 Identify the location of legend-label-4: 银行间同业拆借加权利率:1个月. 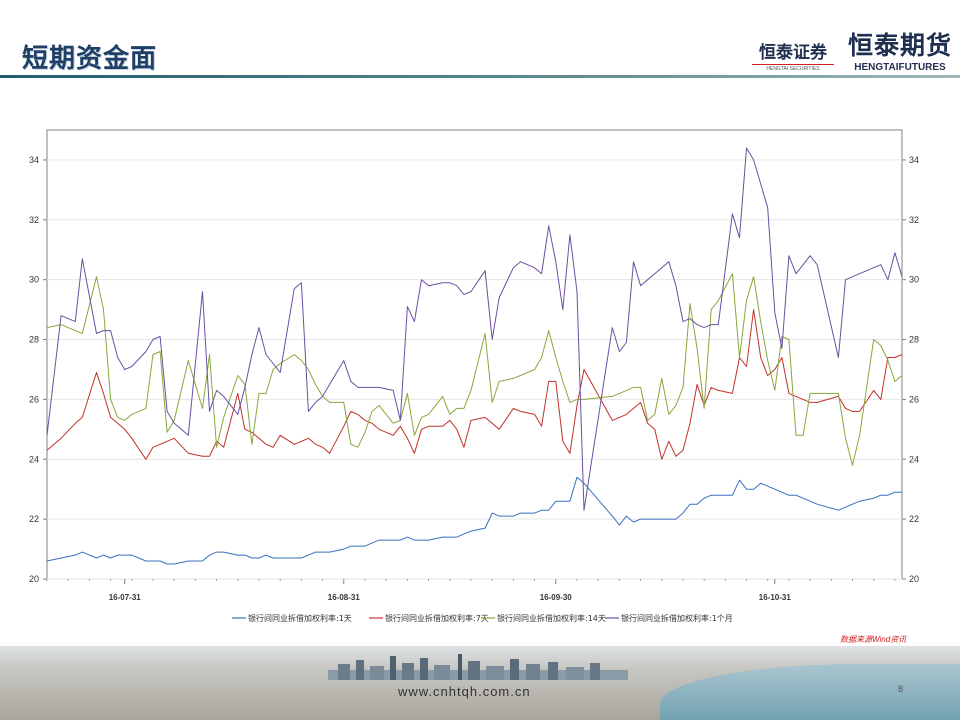
(677, 618).